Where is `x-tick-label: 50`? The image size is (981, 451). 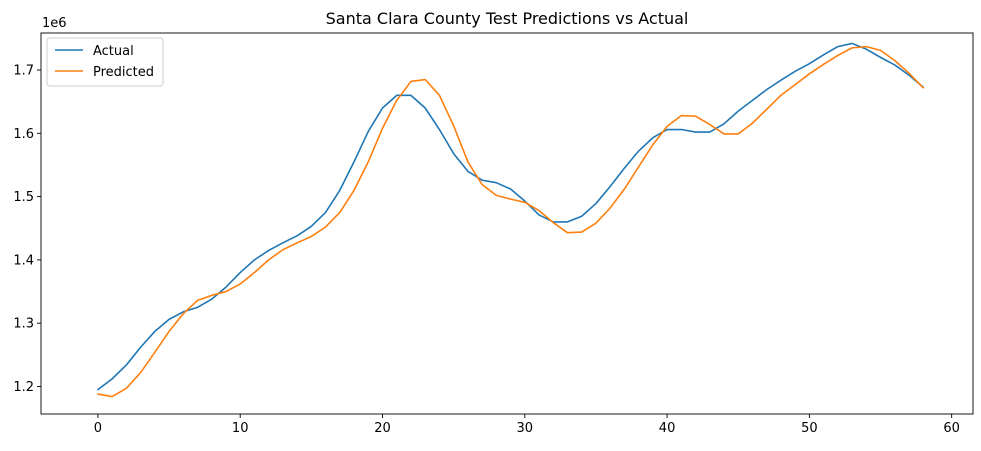 x-tick-label: 50 is located at coordinates (809, 428).